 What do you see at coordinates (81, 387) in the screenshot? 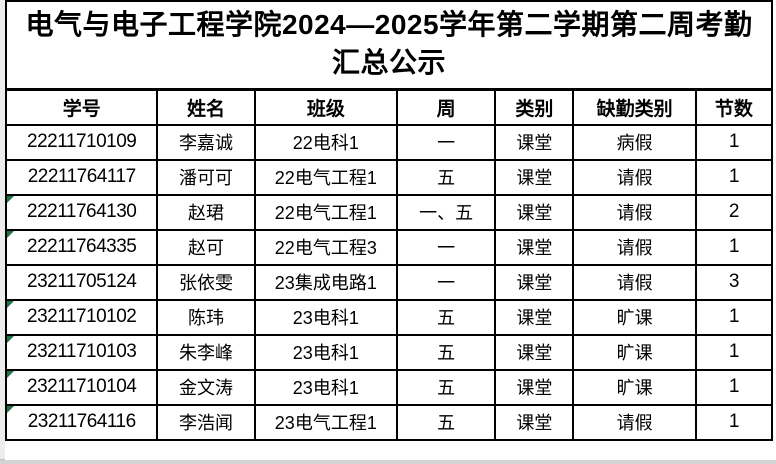
I see `student-id-cell: 23211710104` at bounding box center [81, 387].